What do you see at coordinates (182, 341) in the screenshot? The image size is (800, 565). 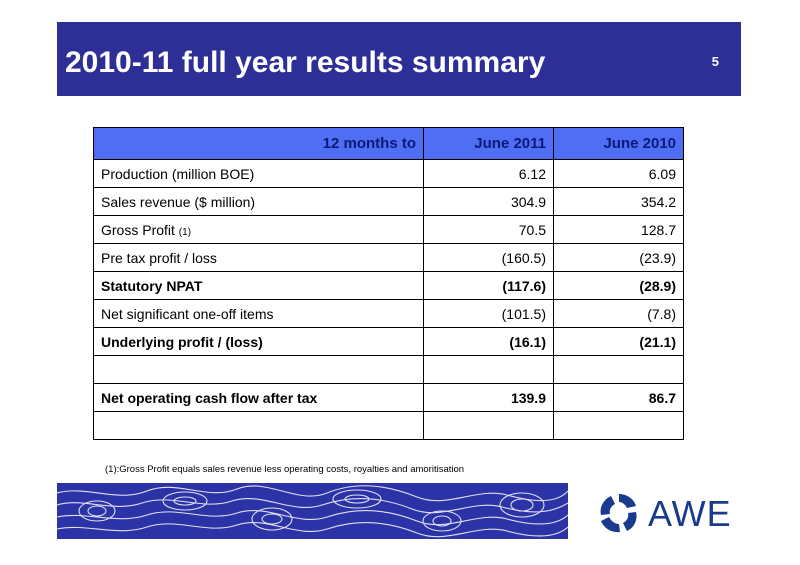 I see `row-label-text: Underlying profit / (loss)` at bounding box center [182, 341].